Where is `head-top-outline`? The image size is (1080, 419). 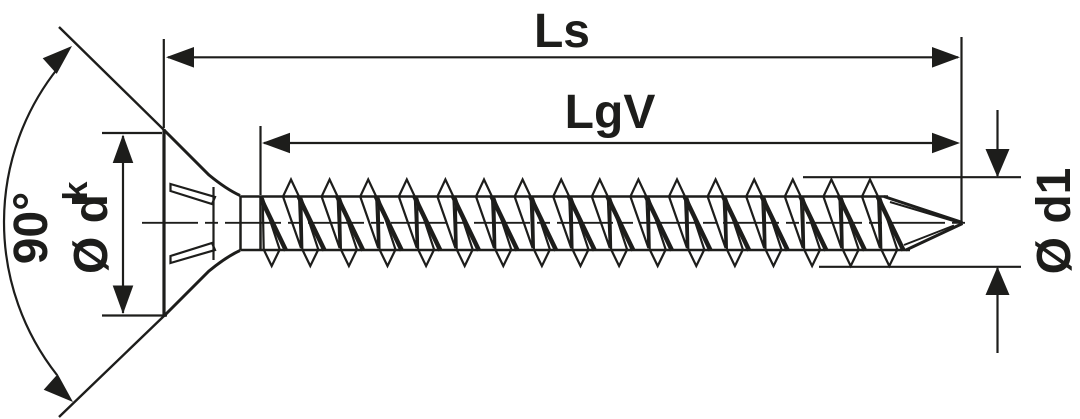 head-top-outline is located at coordinates (201, 162).